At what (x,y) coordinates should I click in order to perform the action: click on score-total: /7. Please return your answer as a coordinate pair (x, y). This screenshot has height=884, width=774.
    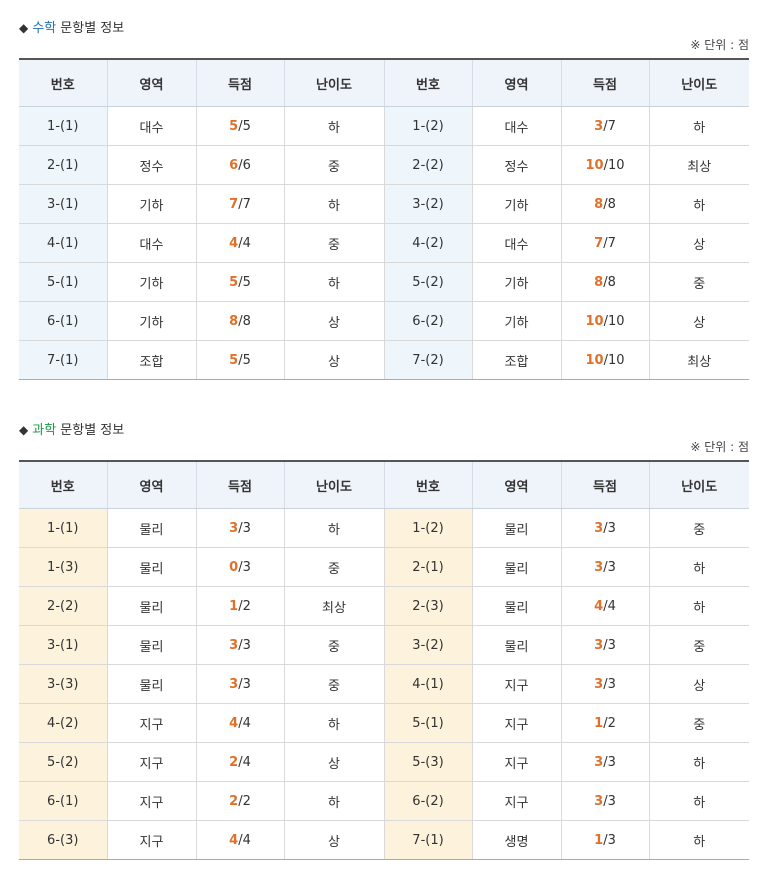
    Looking at the image, I should click on (609, 126).